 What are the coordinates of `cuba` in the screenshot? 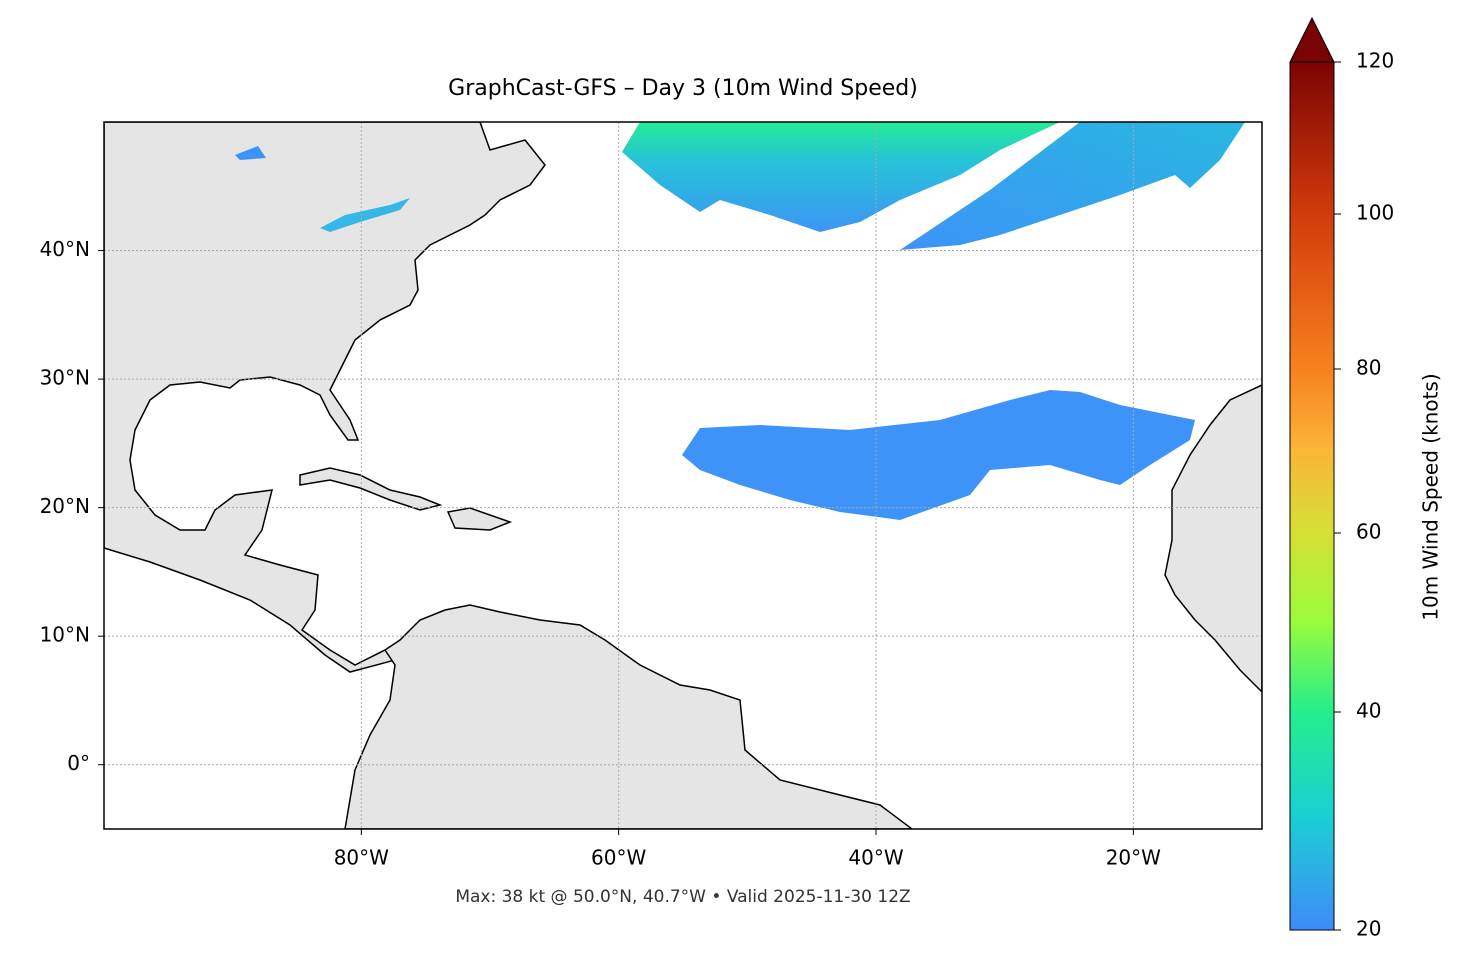 It's located at (371, 489).